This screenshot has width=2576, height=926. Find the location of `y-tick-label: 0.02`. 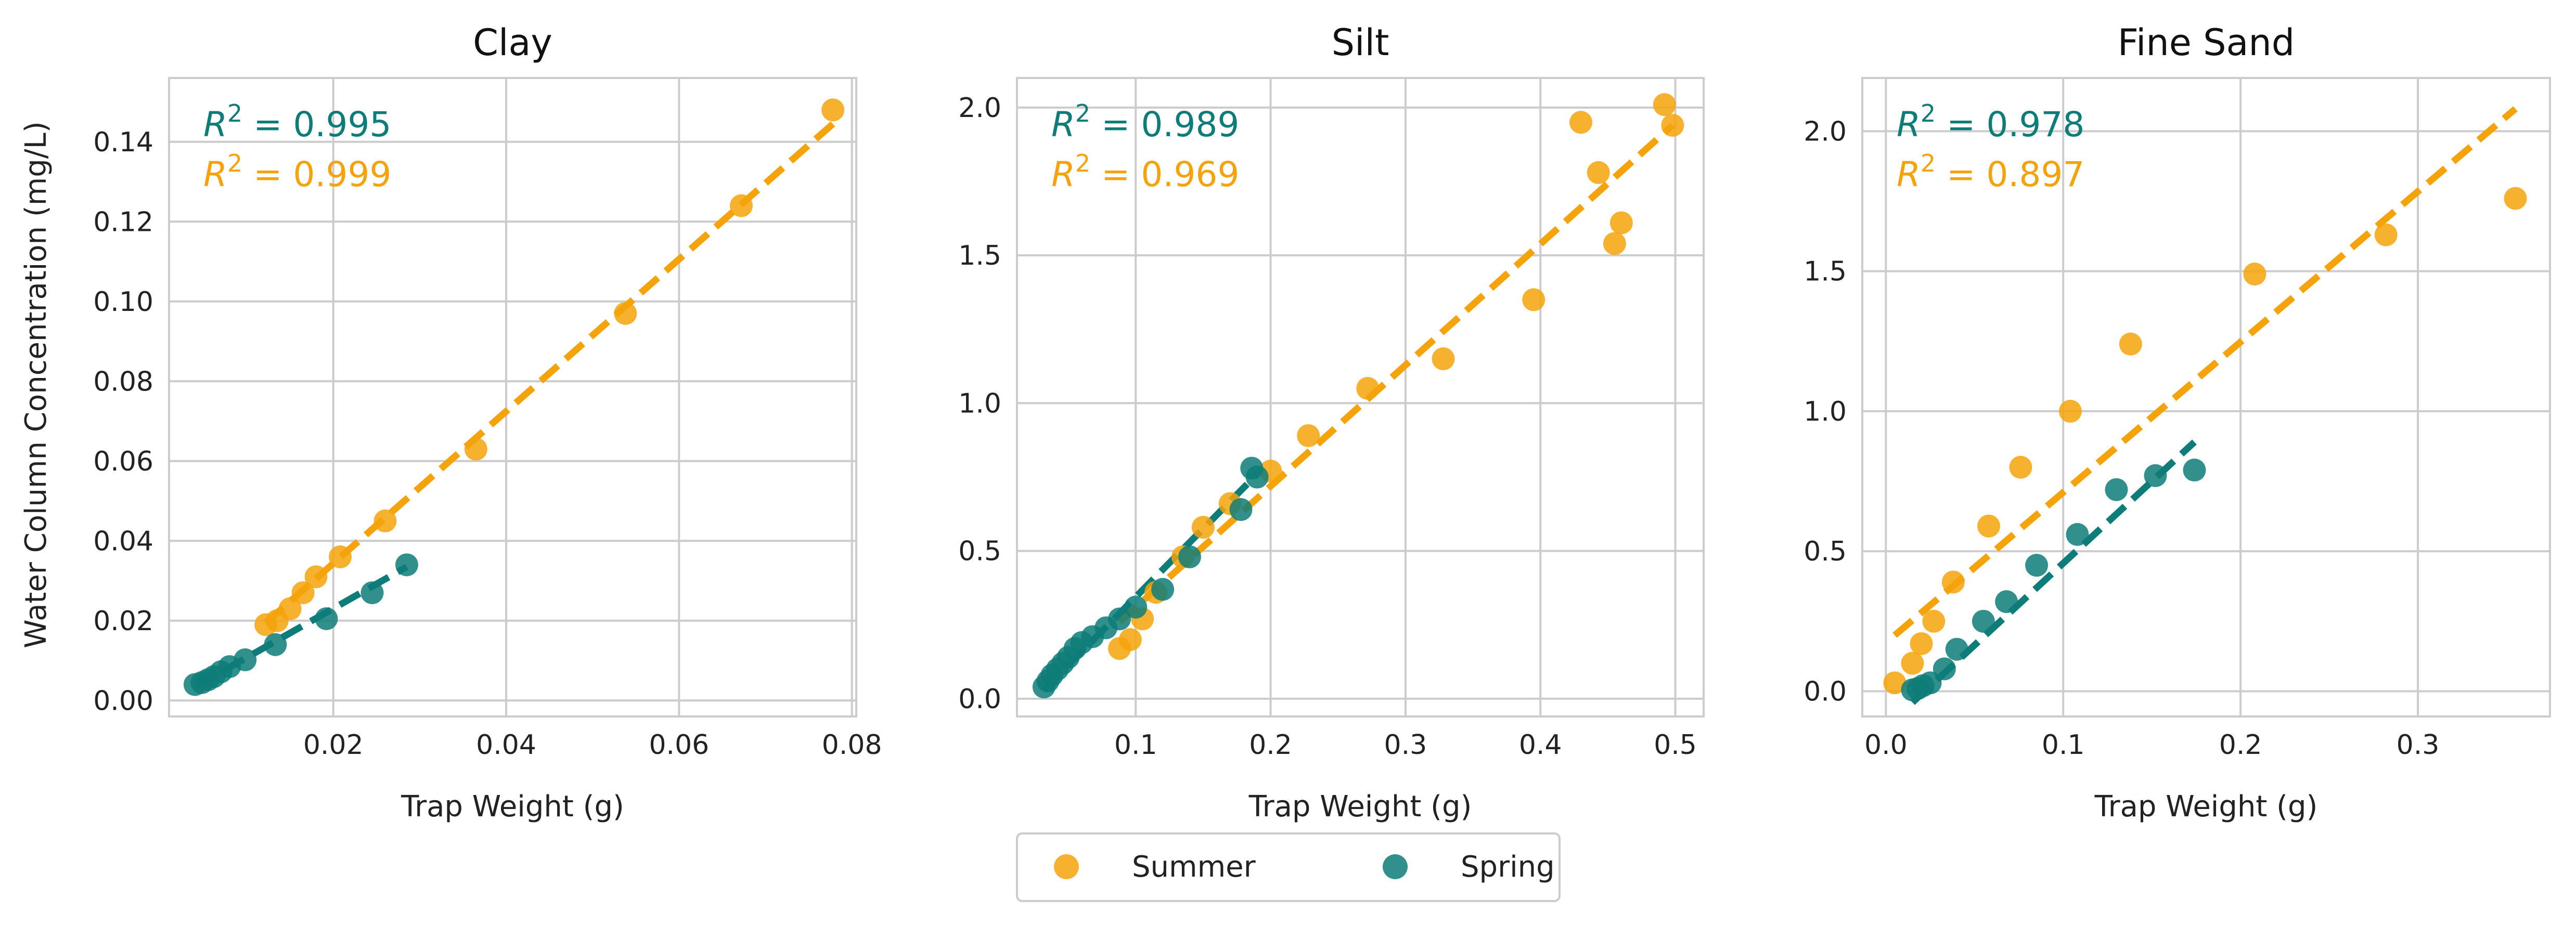

y-tick-label: 0.02 is located at coordinates (123, 621).